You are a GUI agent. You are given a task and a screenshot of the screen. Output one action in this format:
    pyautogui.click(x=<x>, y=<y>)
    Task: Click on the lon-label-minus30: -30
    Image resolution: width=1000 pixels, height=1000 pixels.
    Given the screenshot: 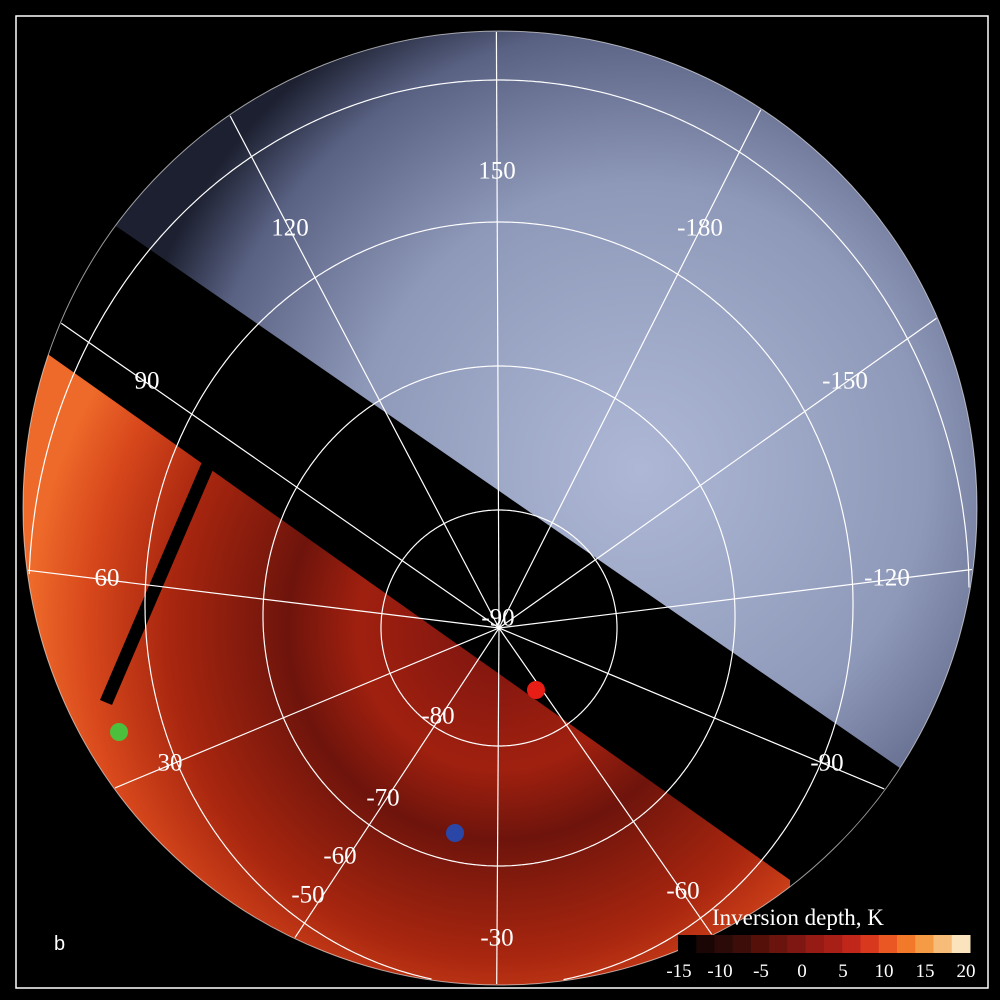 What is the action you would take?
    pyautogui.click(x=496, y=938)
    